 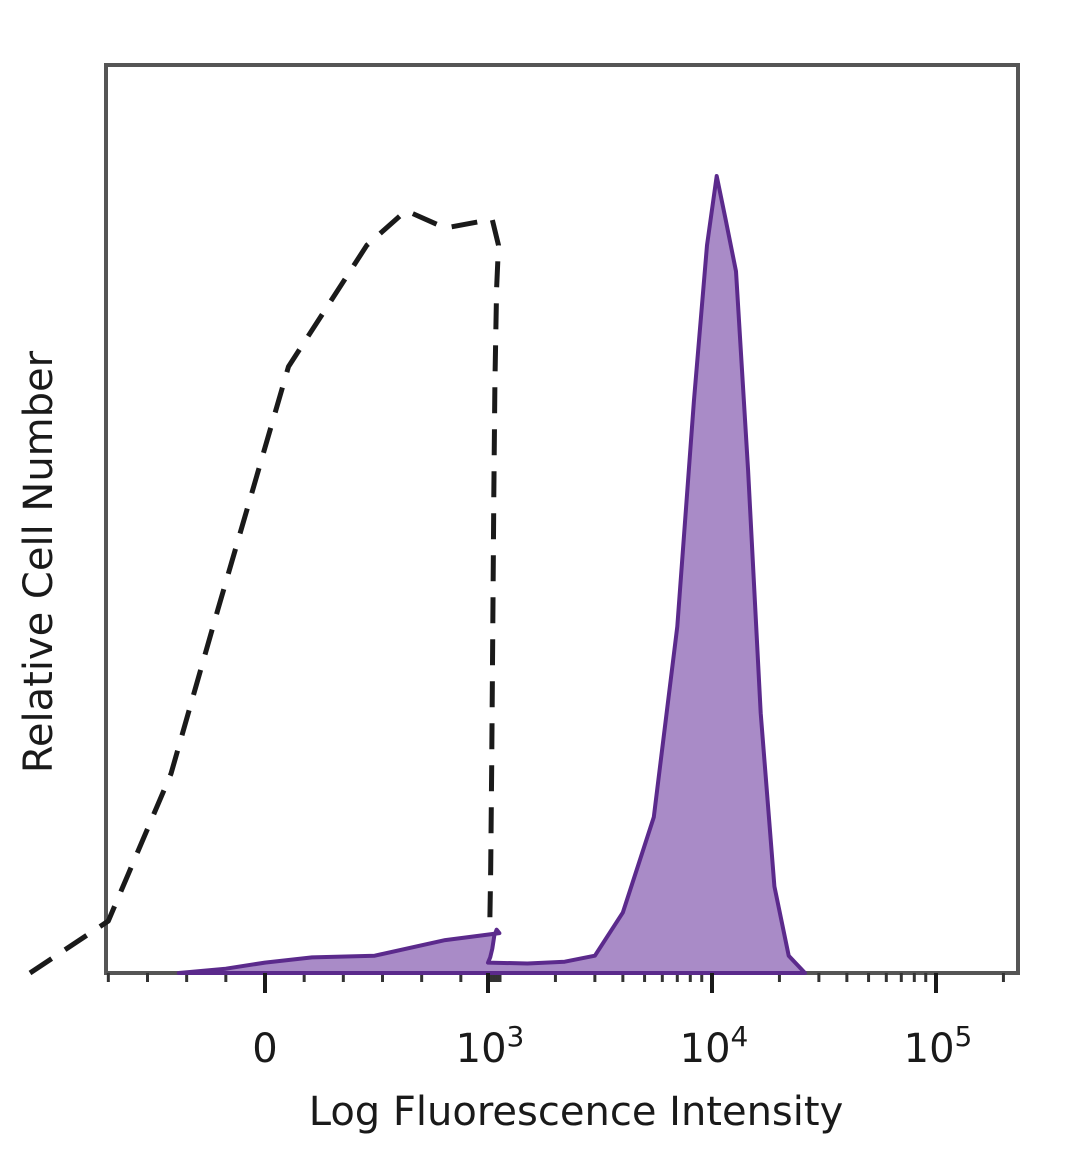 What do you see at coordinates (938, 1046) in the screenshot?
I see `x-tick-label: 105` at bounding box center [938, 1046].